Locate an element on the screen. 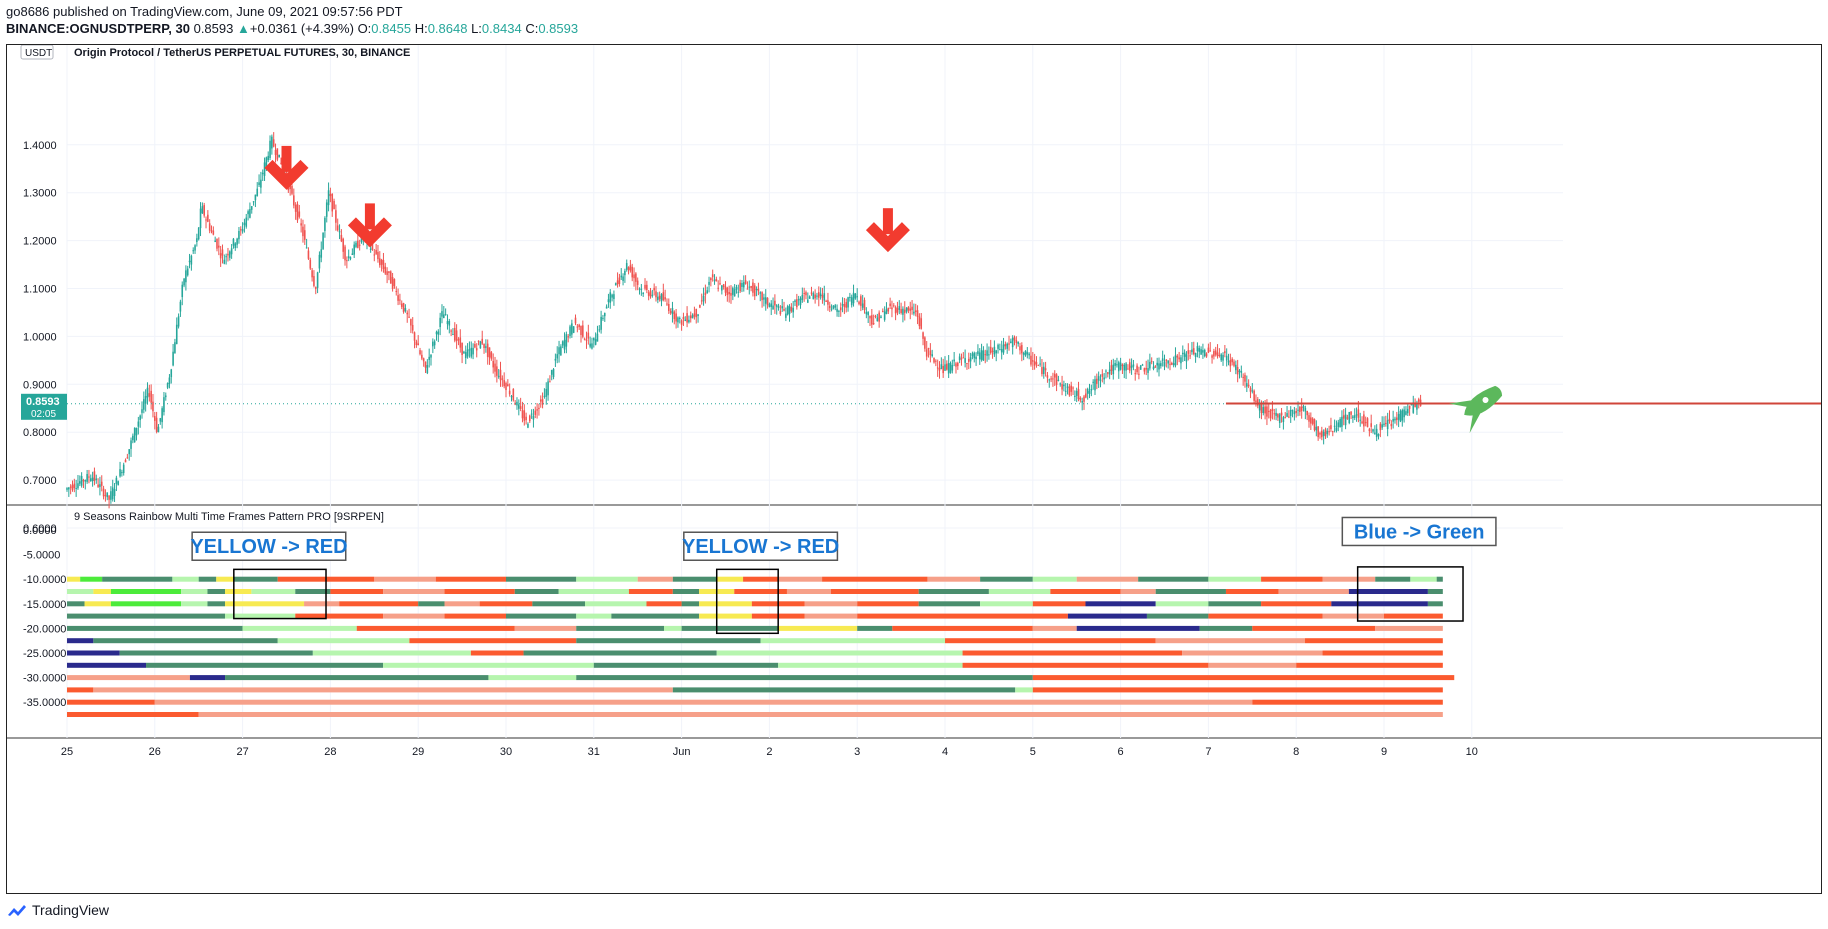 Image resolution: width=1828 pixels, height=929 pixels. indicator-y-tick: -20.0000 is located at coordinates (44, 629).